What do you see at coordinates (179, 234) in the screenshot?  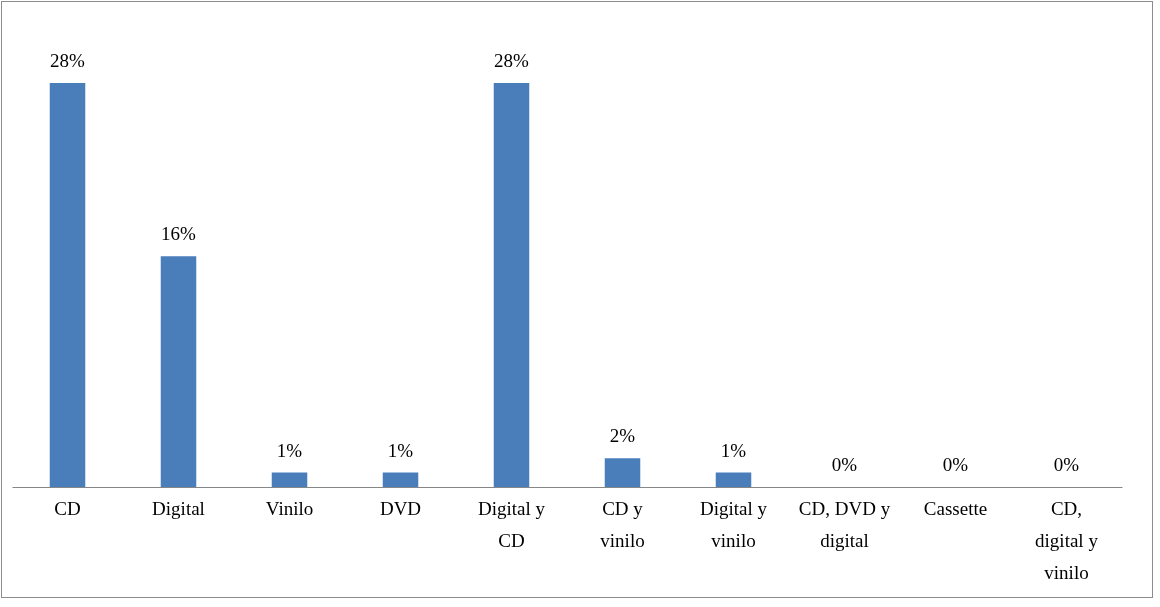 I see `data-label: 16%` at bounding box center [179, 234].